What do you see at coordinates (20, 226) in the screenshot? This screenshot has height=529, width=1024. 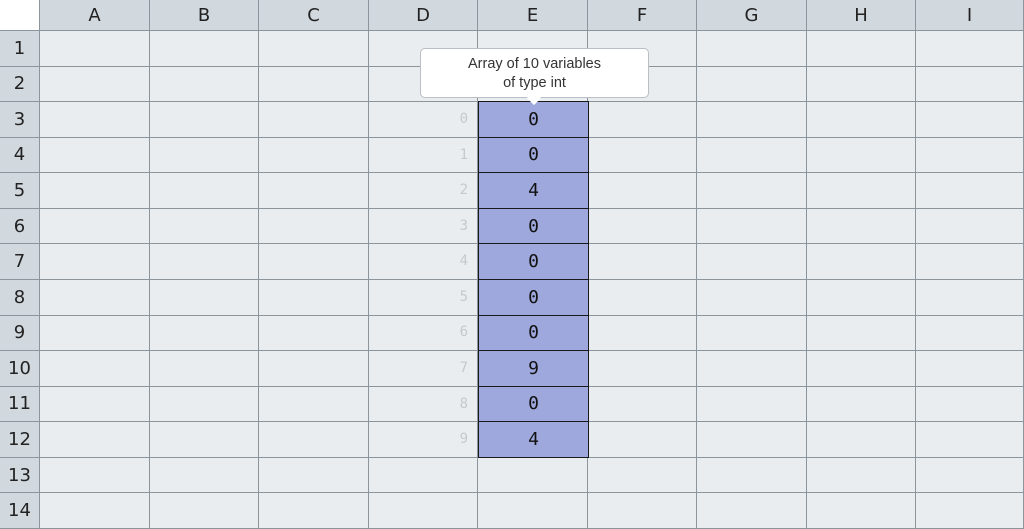 I see `row-header-6: 6` at bounding box center [20, 226].